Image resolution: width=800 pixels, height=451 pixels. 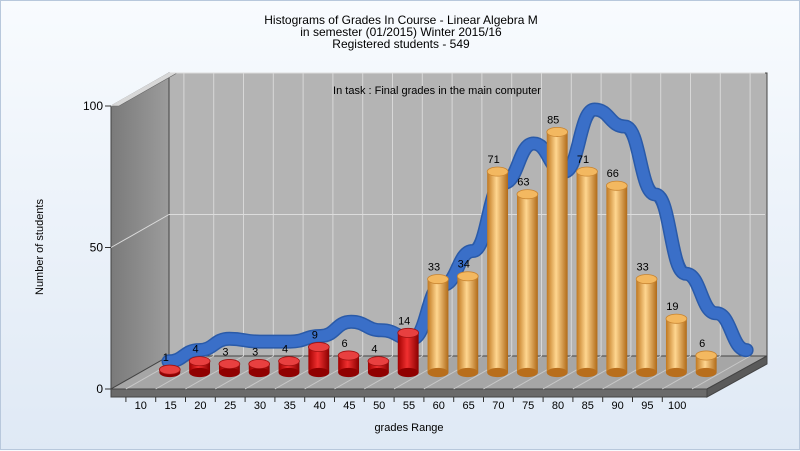 What do you see at coordinates (141, 406) in the screenshot?
I see `x-tick-label-10: 10` at bounding box center [141, 406].